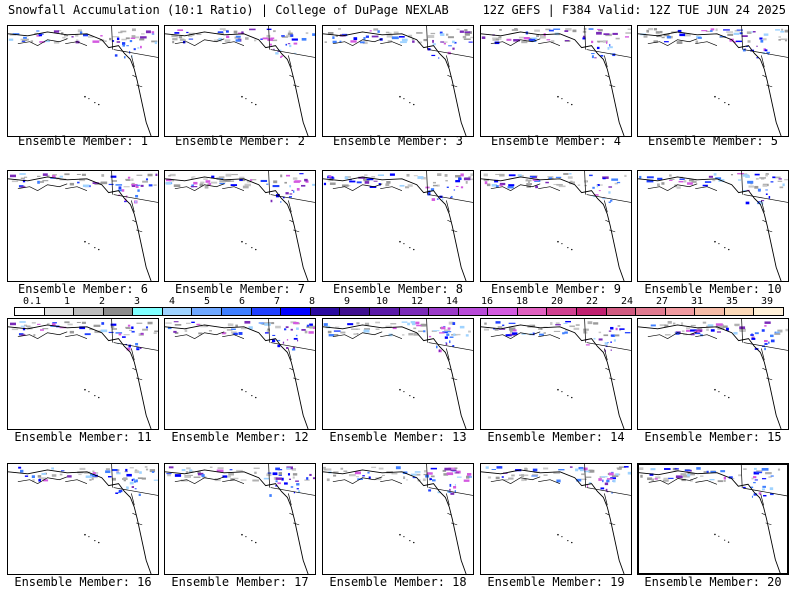  I want to click on ensemble-member-caption: Ensemble Member: 6, so click(83, 289).